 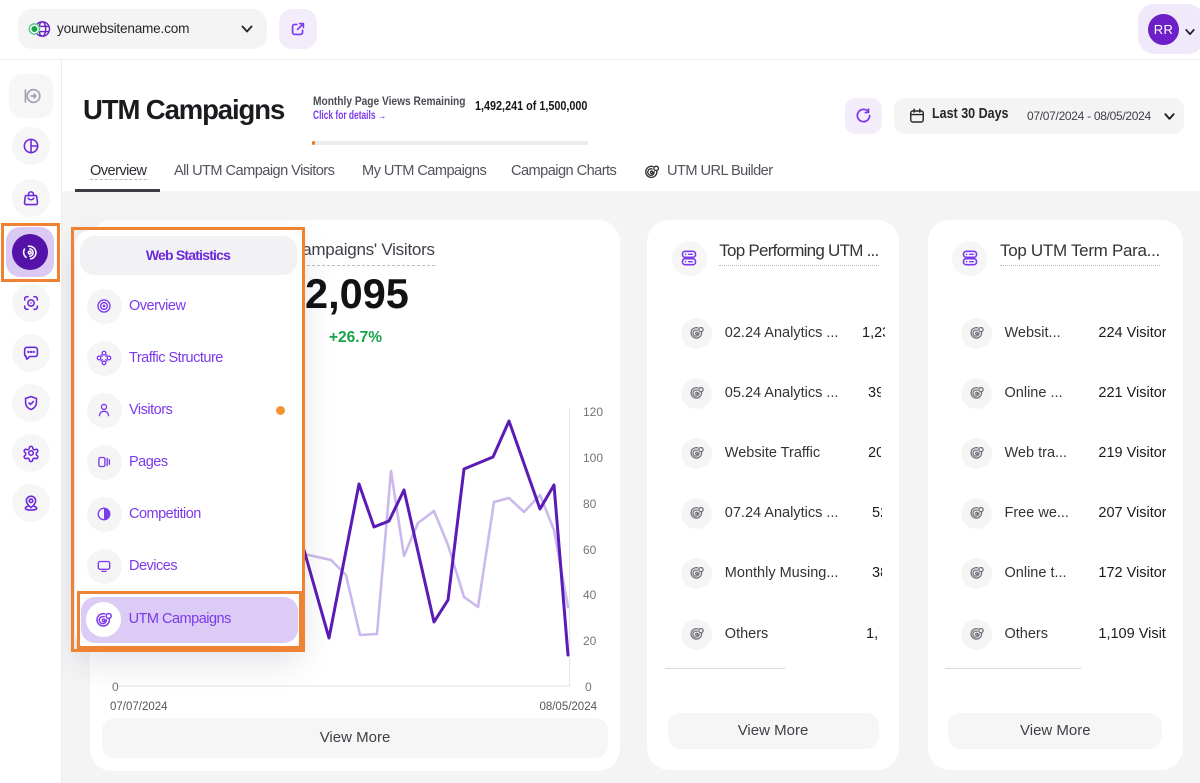 I want to click on svg-text: 100, so click(x=593, y=458).